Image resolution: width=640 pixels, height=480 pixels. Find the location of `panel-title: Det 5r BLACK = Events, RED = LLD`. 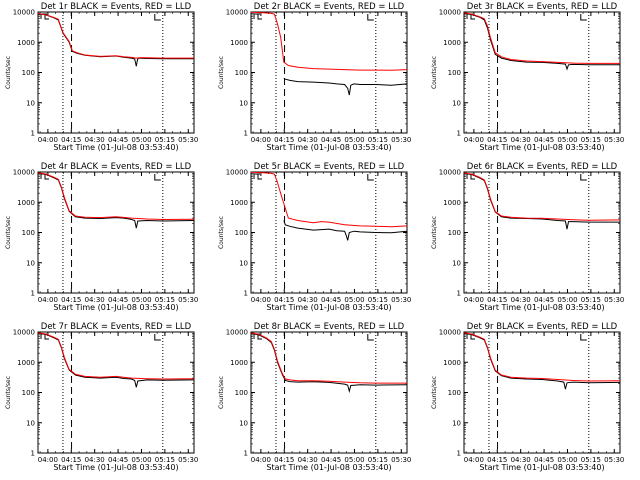

panel-title: Det 5r BLACK = Events, RED = LLD is located at coordinates (329, 167).